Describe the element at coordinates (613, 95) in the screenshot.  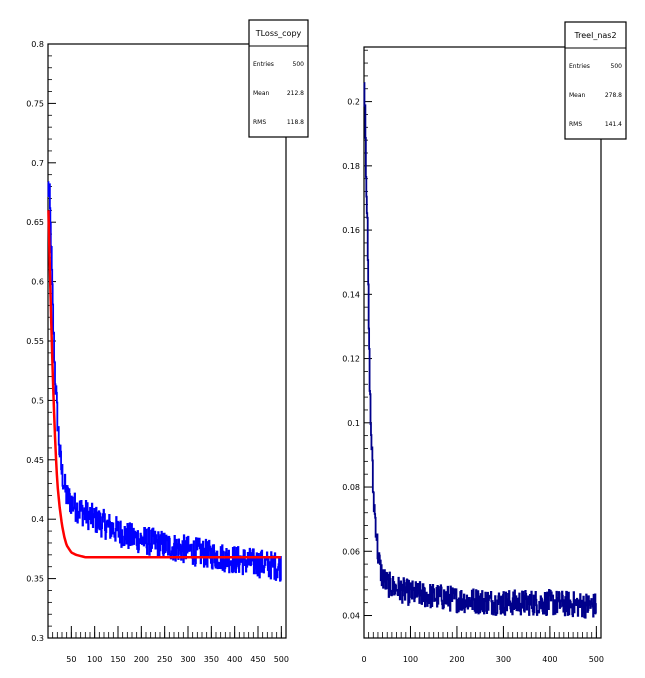
I see `stats-value: 278.8` at that location.